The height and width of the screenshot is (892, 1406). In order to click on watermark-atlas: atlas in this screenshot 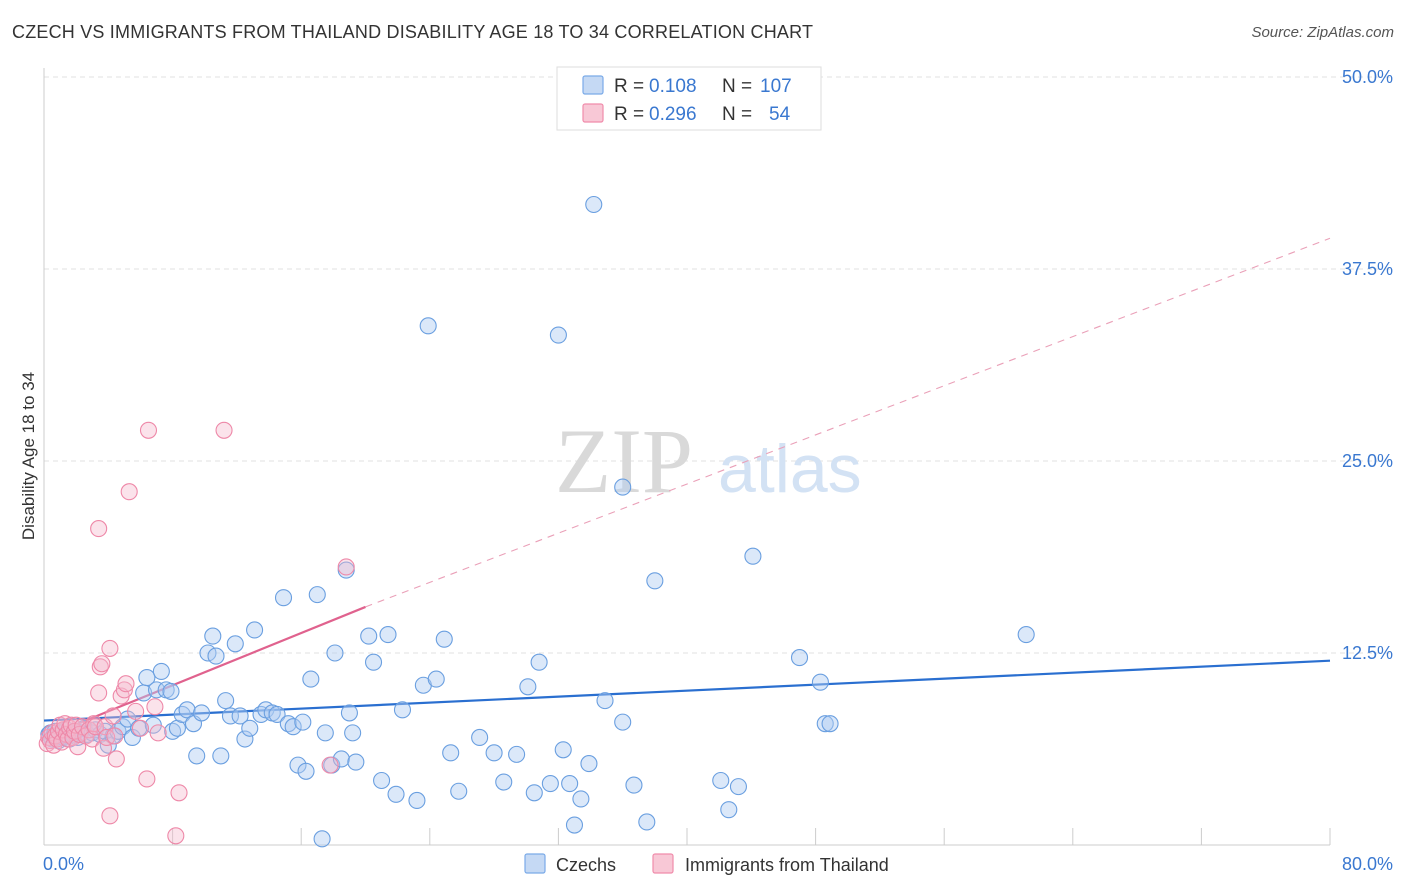, I will do `click(790, 469)`.